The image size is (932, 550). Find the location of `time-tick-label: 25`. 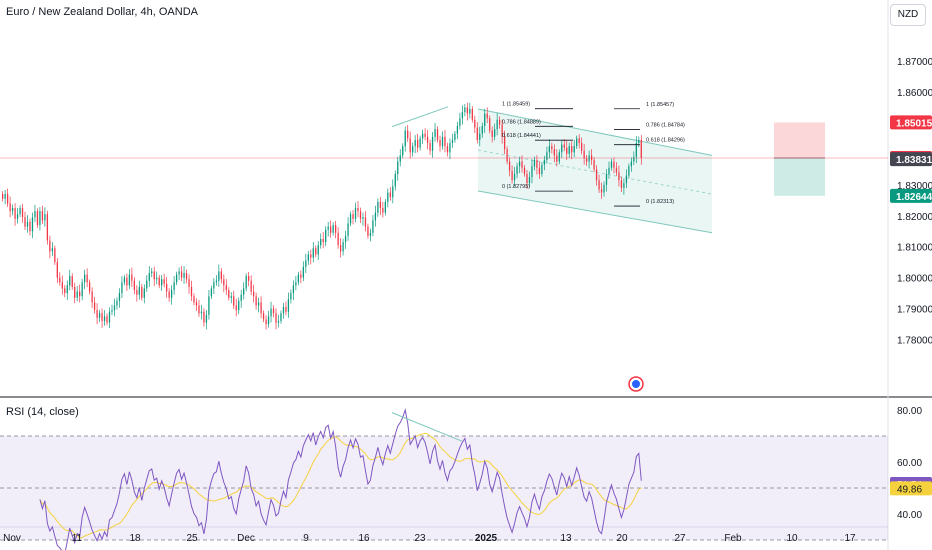

time-tick-label: 25 is located at coordinates (192, 538).